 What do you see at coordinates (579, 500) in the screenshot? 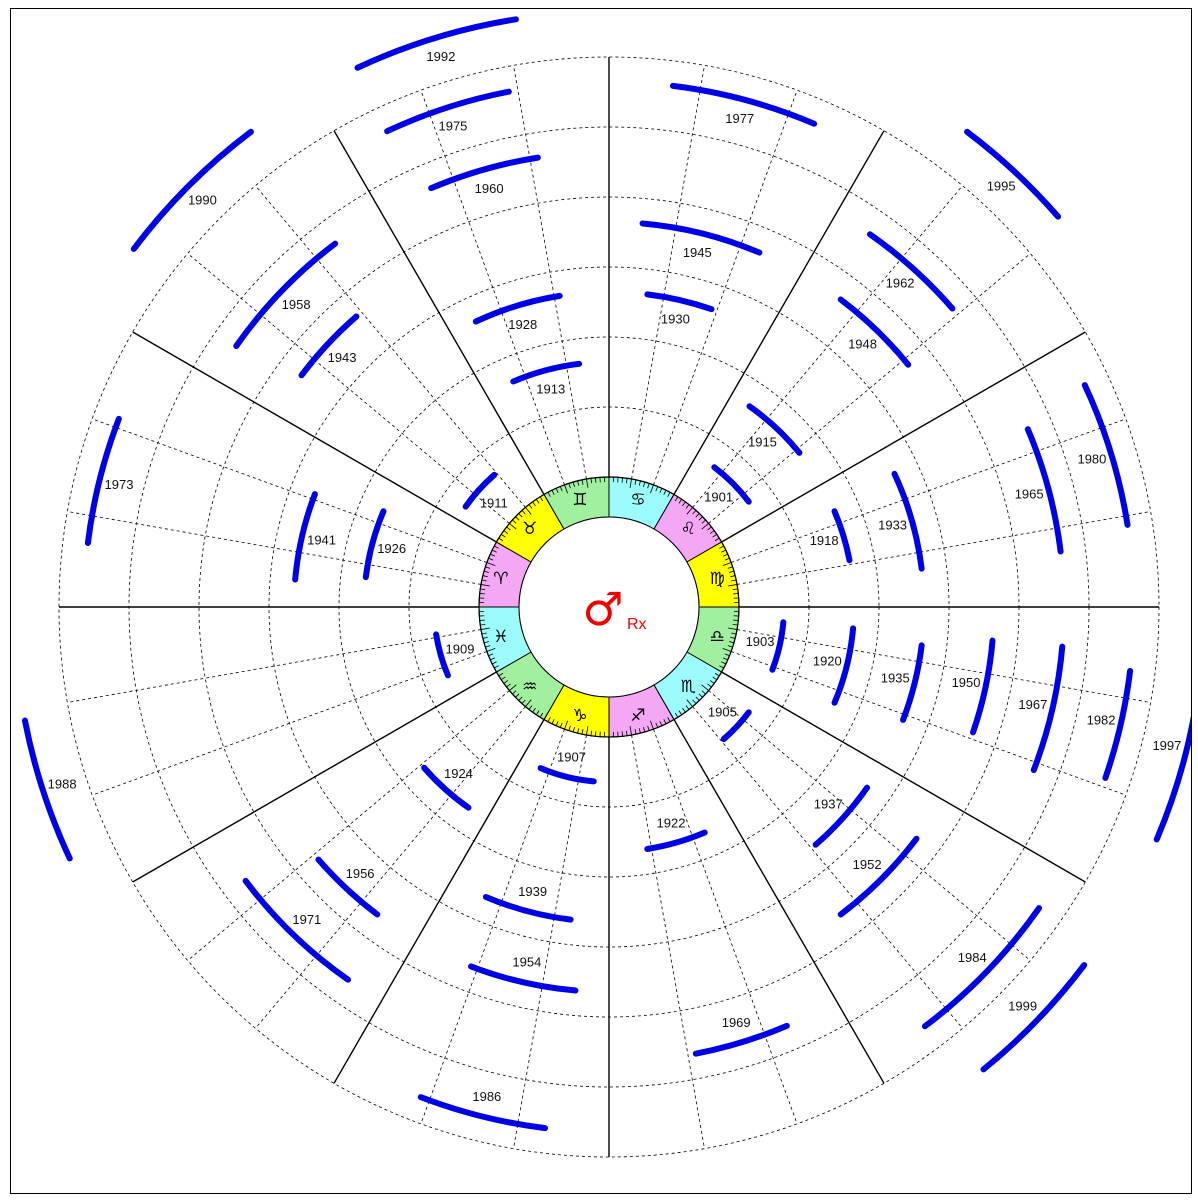
I see `gemini-icon: ♊` at bounding box center [579, 500].